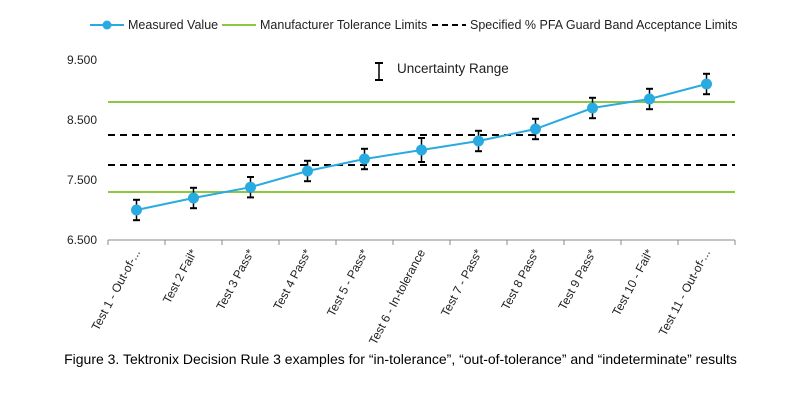 Image resolution: width=801 pixels, height=411 pixels. What do you see at coordinates (632, 283) in the screenshot?
I see `x-tick-label: Test 10 - Fail*` at bounding box center [632, 283].